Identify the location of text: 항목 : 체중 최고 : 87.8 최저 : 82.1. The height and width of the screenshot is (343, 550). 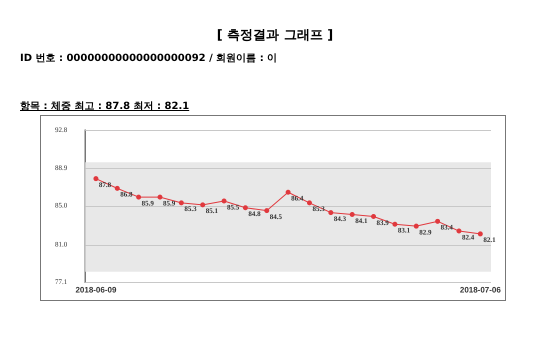
(105, 106).